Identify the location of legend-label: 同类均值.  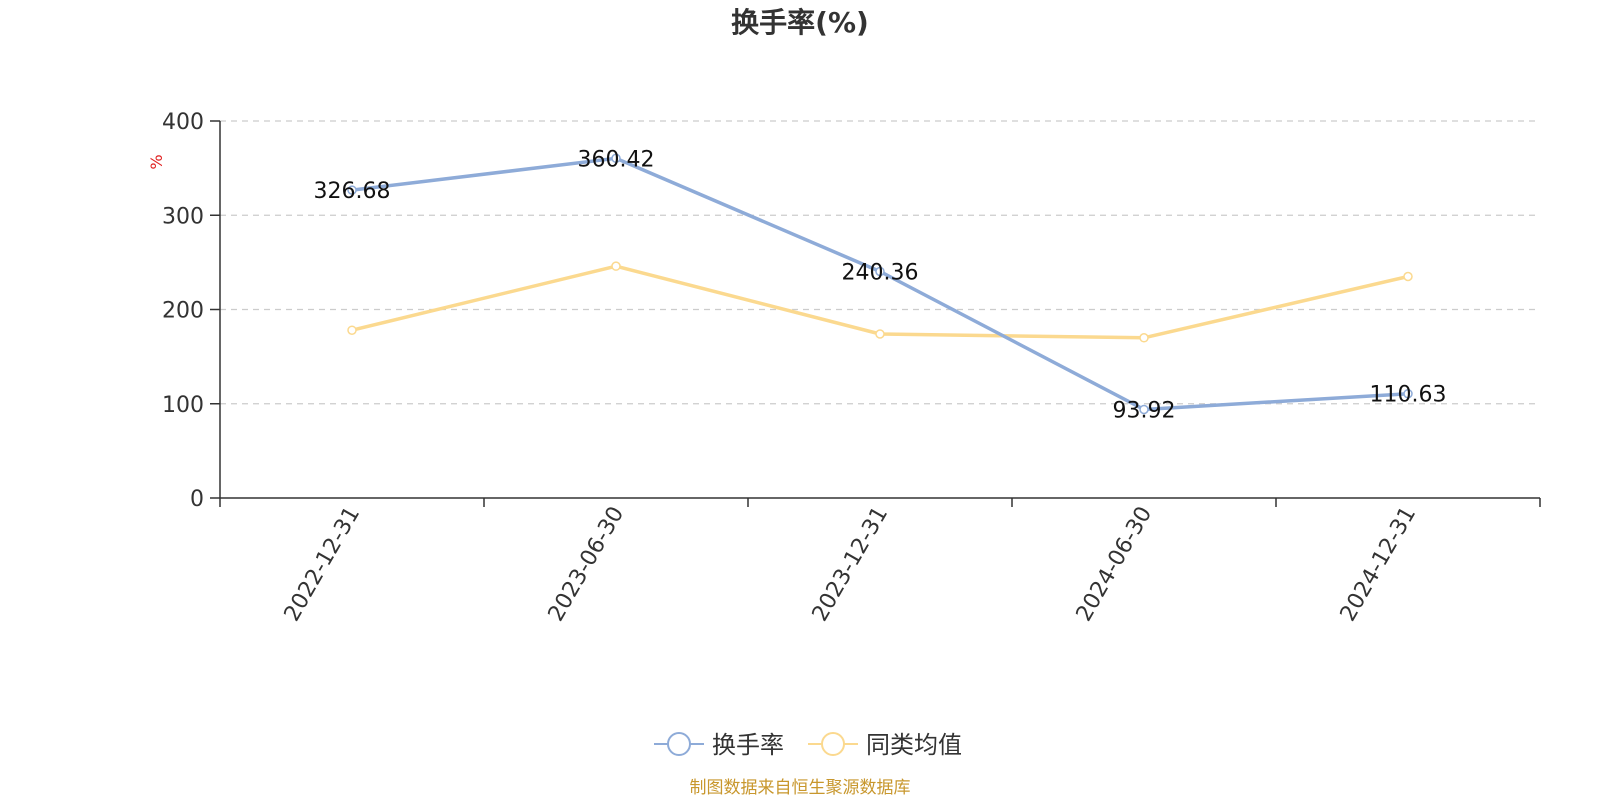
(914, 745).